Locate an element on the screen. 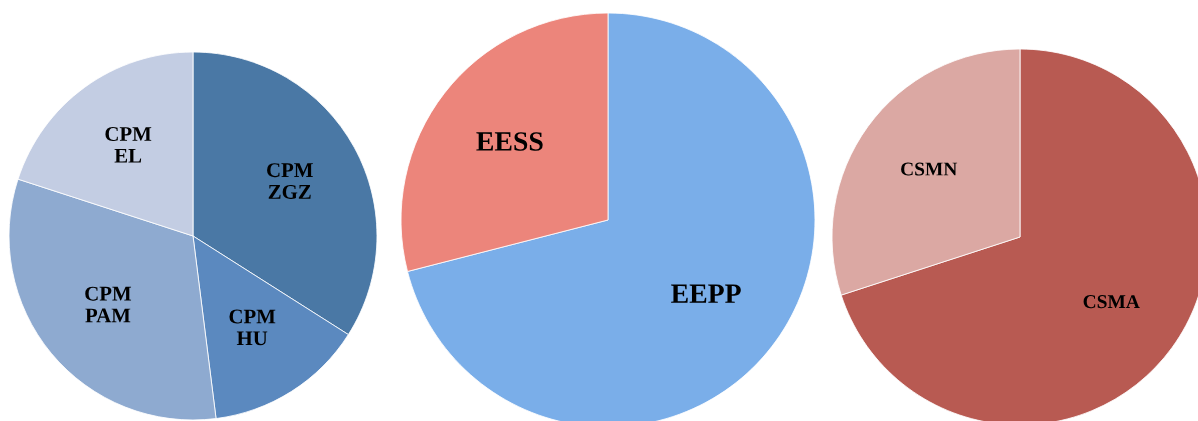  slice-label: CPM ZGZ is located at coordinates (290, 181).